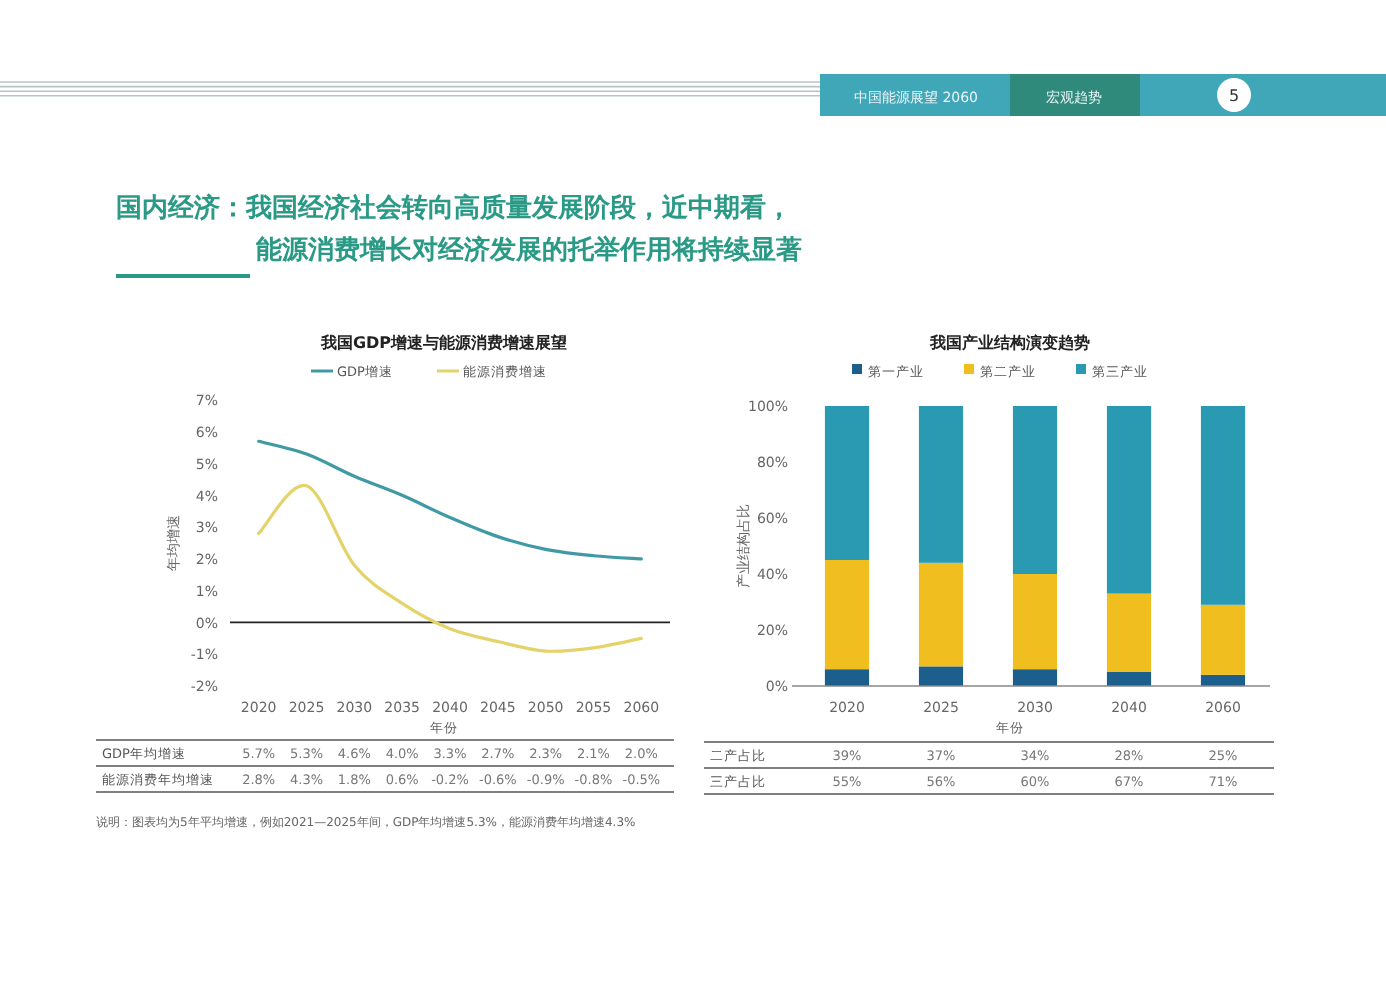 The height and width of the screenshot is (984, 1386). What do you see at coordinates (1009, 342) in the screenshot?
I see `chart-title: 我国产业结构演变趋势` at bounding box center [1009, 342].